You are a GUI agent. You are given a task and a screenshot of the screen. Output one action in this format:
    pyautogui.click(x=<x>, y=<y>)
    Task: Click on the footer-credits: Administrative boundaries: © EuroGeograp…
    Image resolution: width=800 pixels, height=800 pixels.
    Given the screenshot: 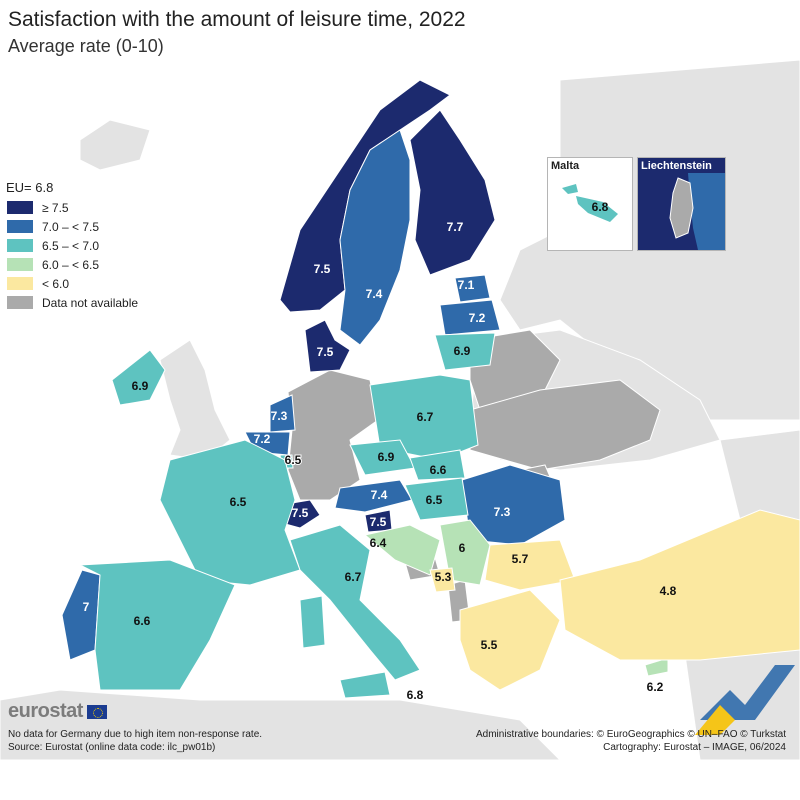 What is the action you would take?
    pyautogui.click(x=631, y=741)
    